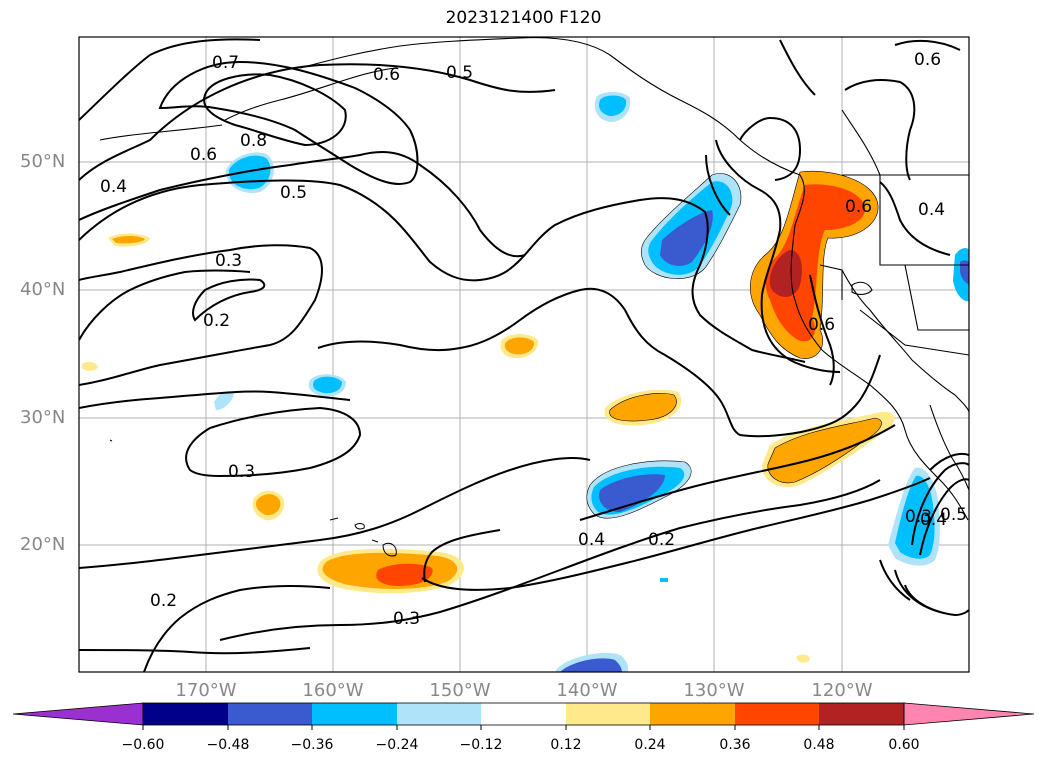 The height and width of the screenshot is (765, 1047). What do you see at coordinates (735, 745) in the screenshot?
I see `colorbar-tick-label: 0.36` at bounding box center [735, 745].